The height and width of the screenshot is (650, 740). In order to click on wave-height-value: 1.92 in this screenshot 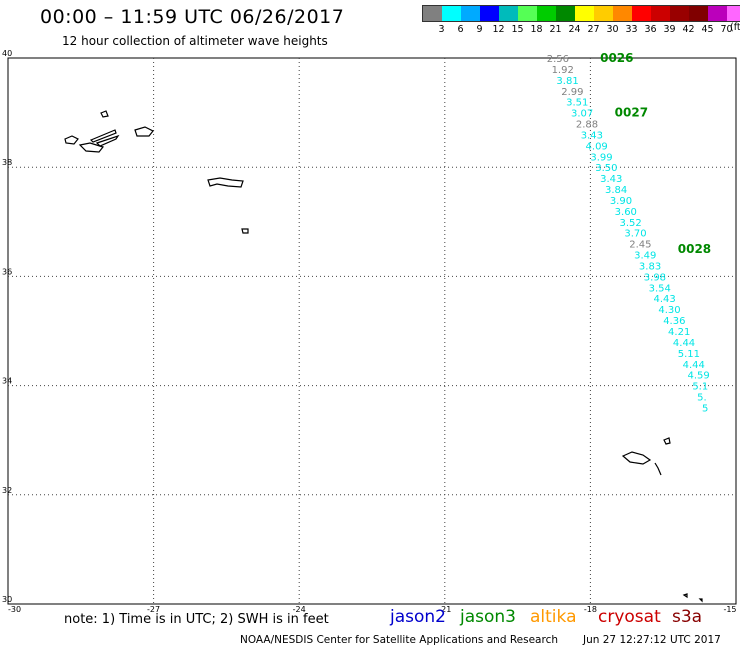, I will do `click(563, 70)`.